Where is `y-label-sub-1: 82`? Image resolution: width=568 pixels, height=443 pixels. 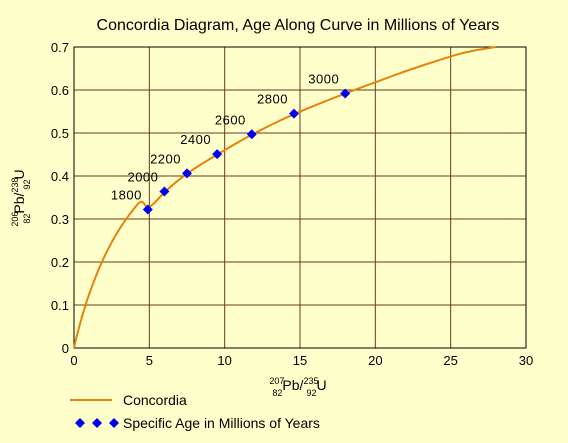
y-label-sub-1: 82 is located at coordinates (27, 219).